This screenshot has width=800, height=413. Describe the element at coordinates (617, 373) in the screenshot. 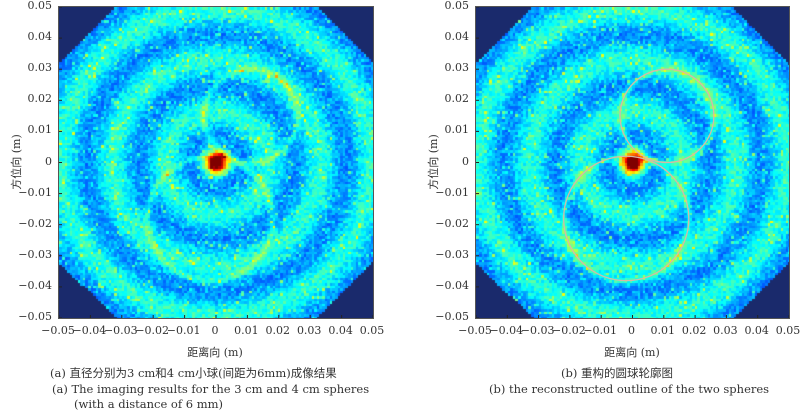

I see `caption-cn-b: (b) 重构的圆球轮廓图` at that location.